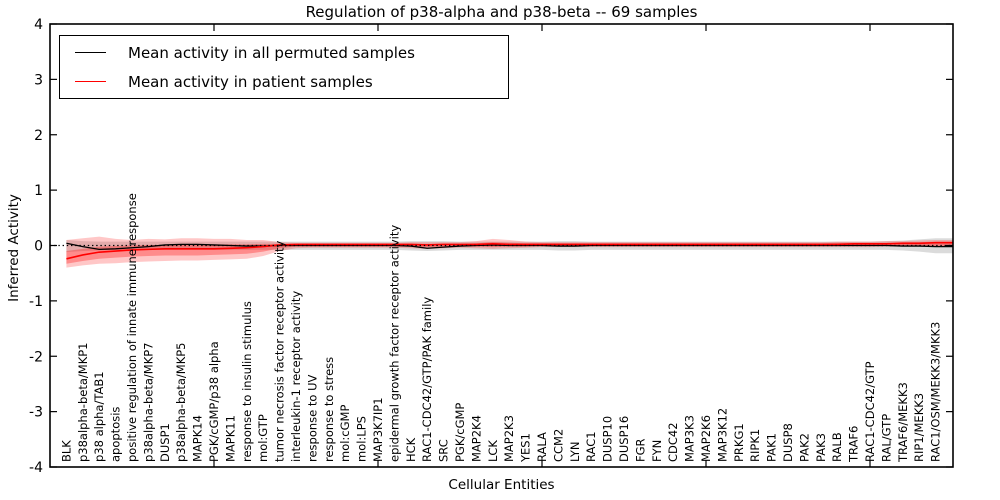  I want to click on x-category-label: PGK/cGMP, so click(460, 432).